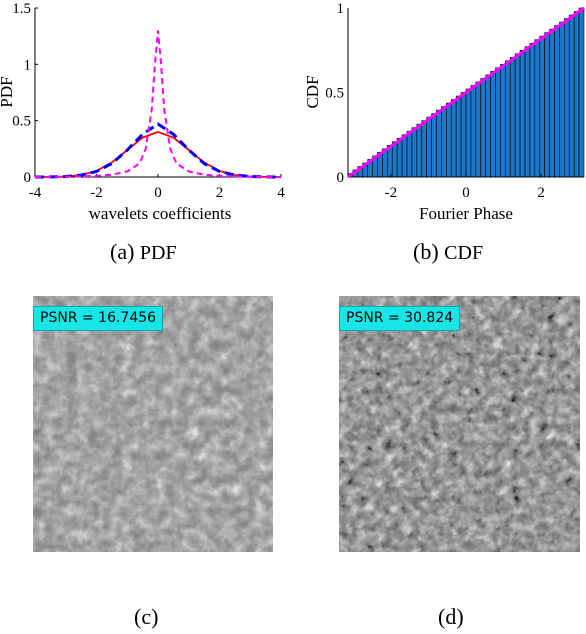  Describe the element at coordinates (98, 318) in the screenshot. I see `psnr-label-c: PSNR = 16.7456` at that location.